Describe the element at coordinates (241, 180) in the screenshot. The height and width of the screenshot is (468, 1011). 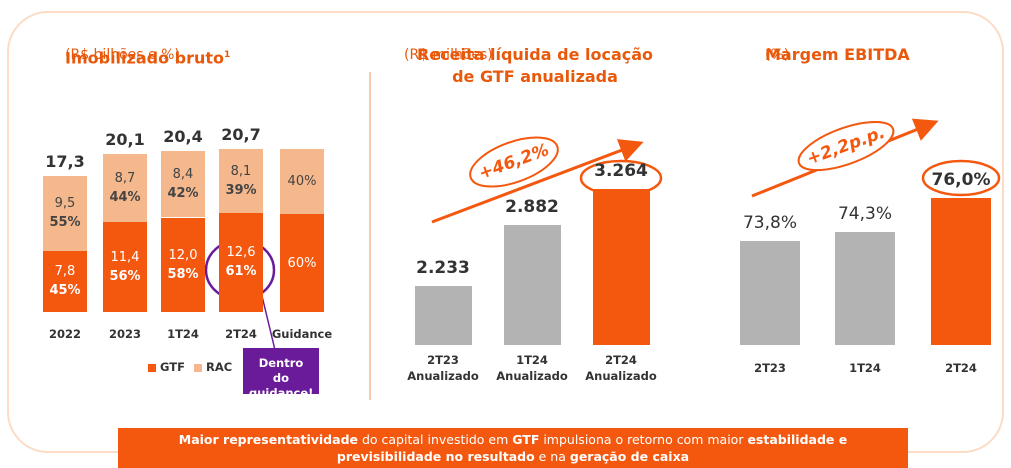
I see `bar-segment: 8,1 39%` at that location.